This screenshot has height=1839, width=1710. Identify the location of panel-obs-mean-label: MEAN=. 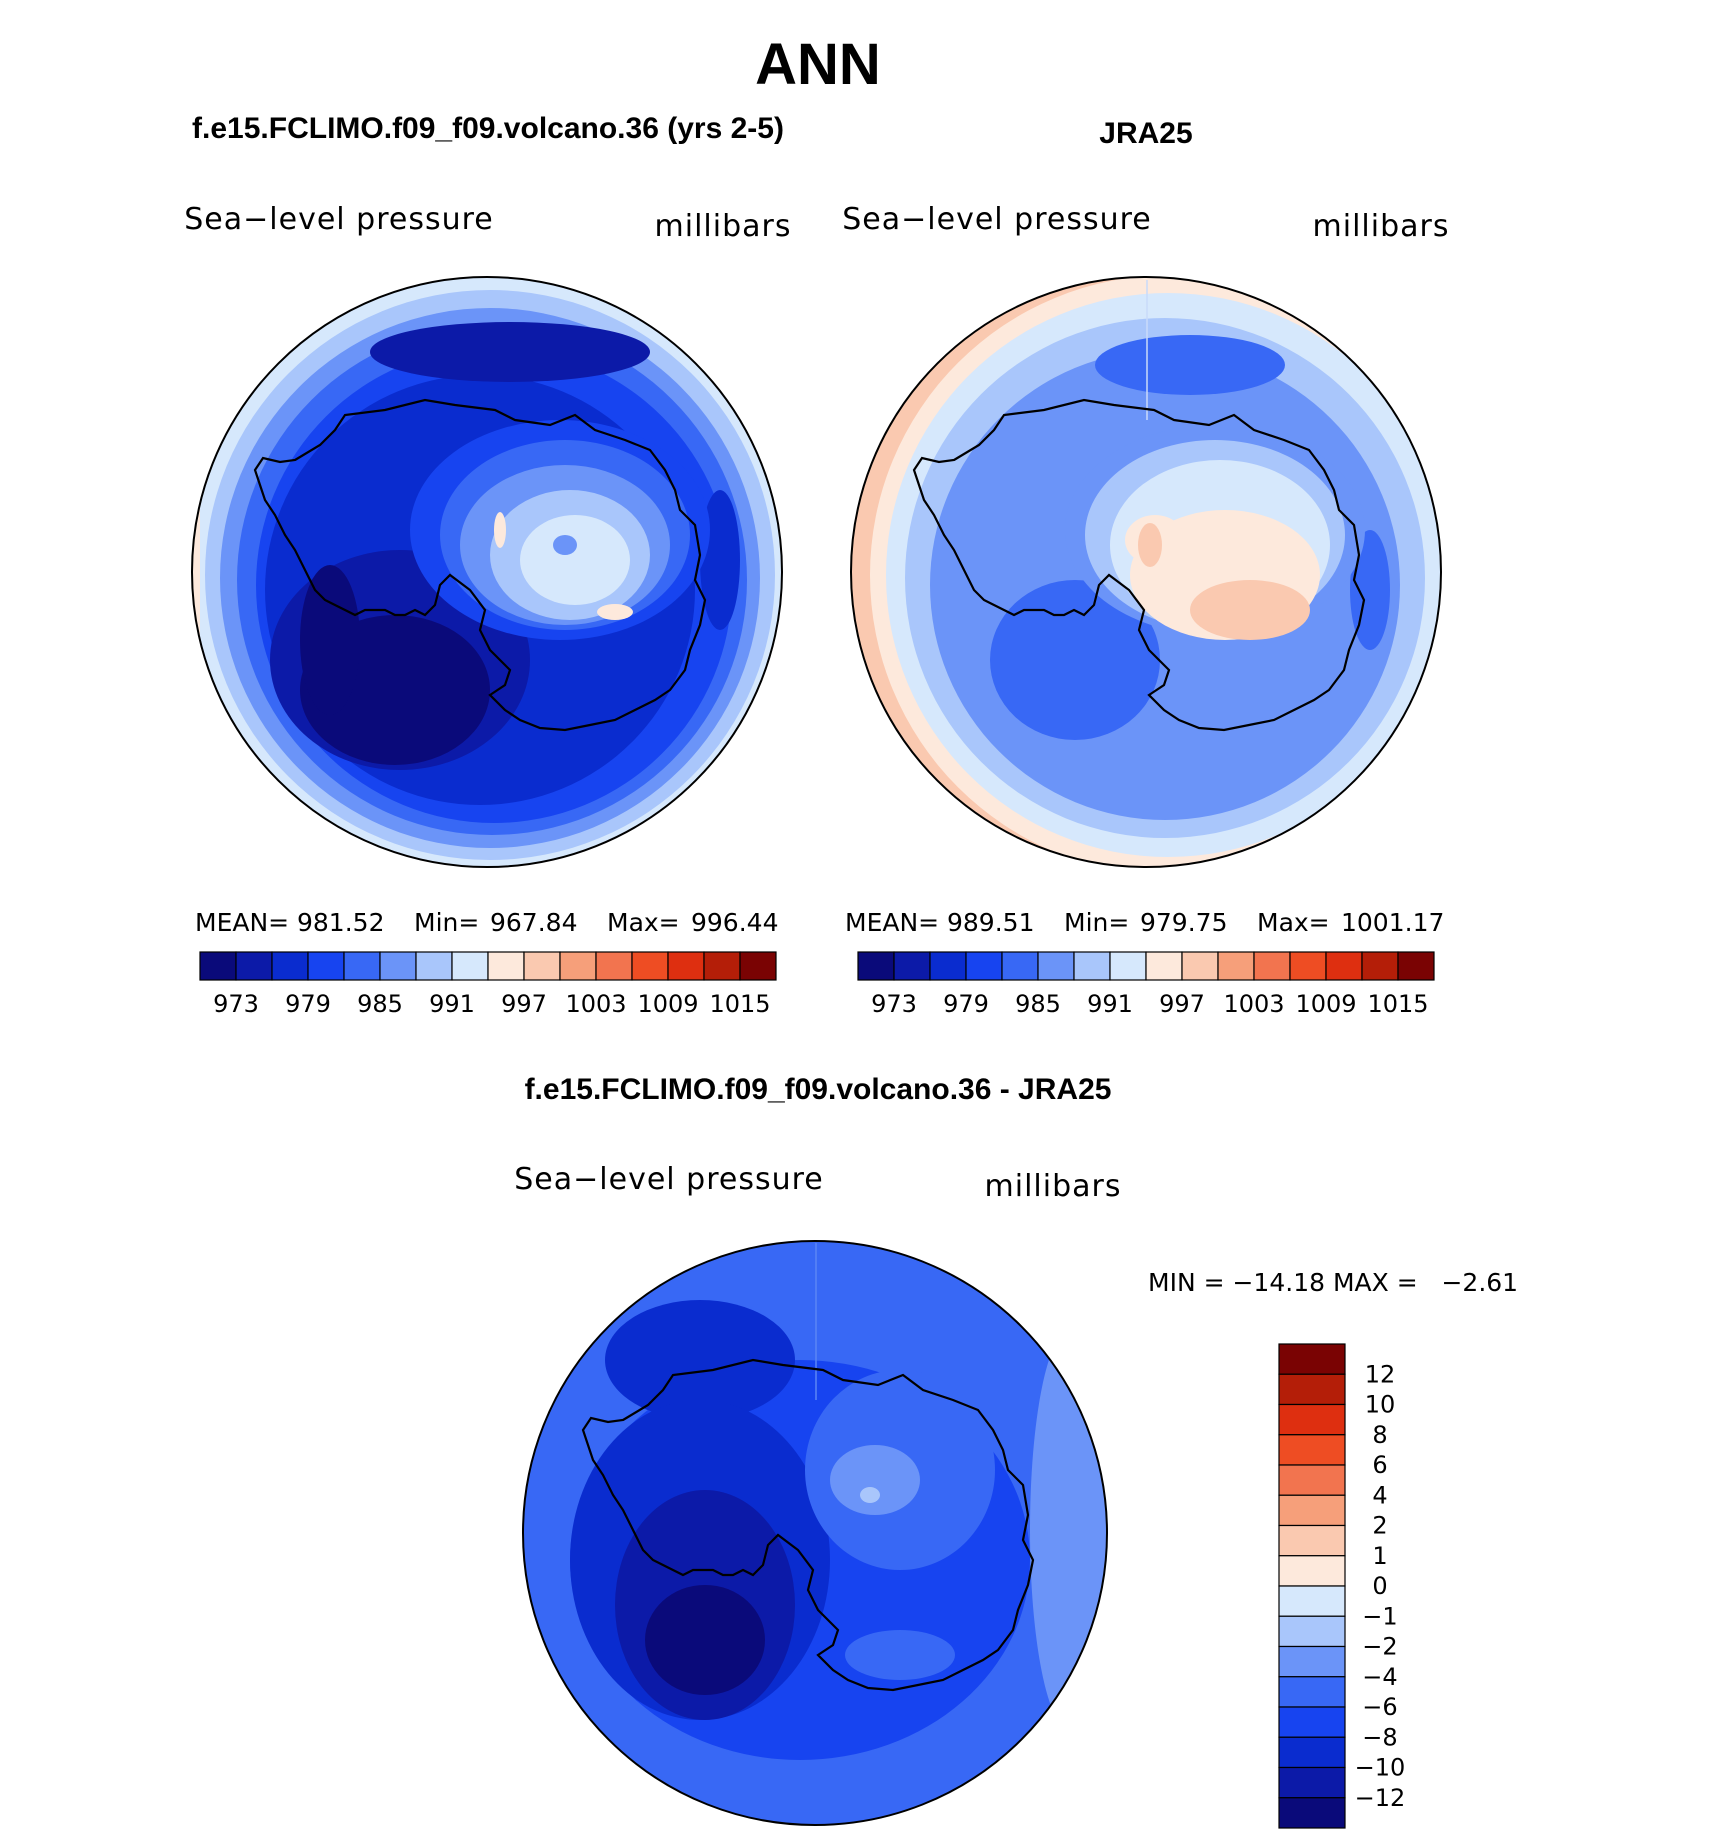
(892, 922).